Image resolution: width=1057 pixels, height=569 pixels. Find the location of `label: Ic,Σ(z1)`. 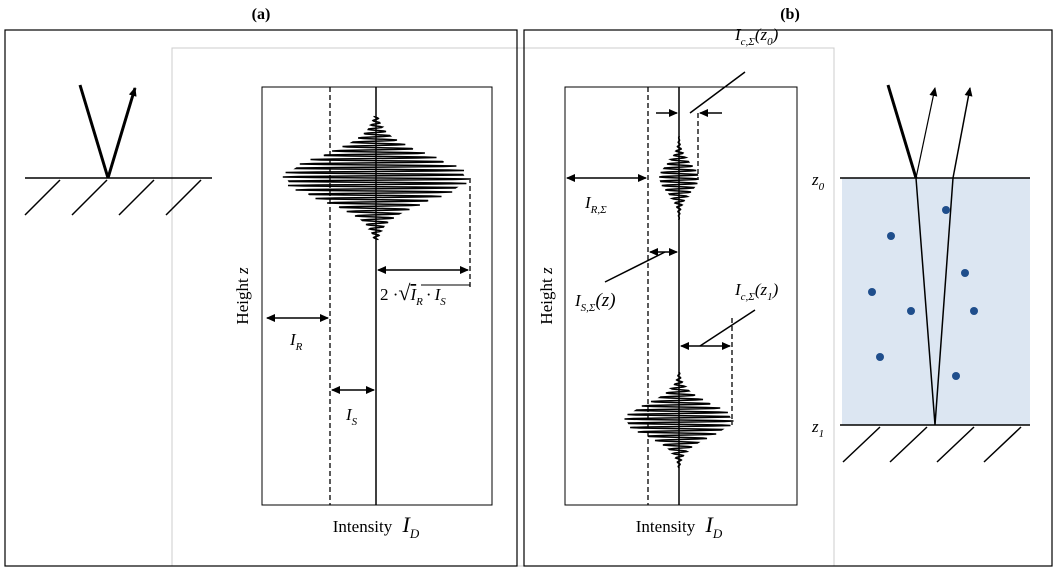

label: Ic,Σ(z1) is located at coordinates (756, 291).